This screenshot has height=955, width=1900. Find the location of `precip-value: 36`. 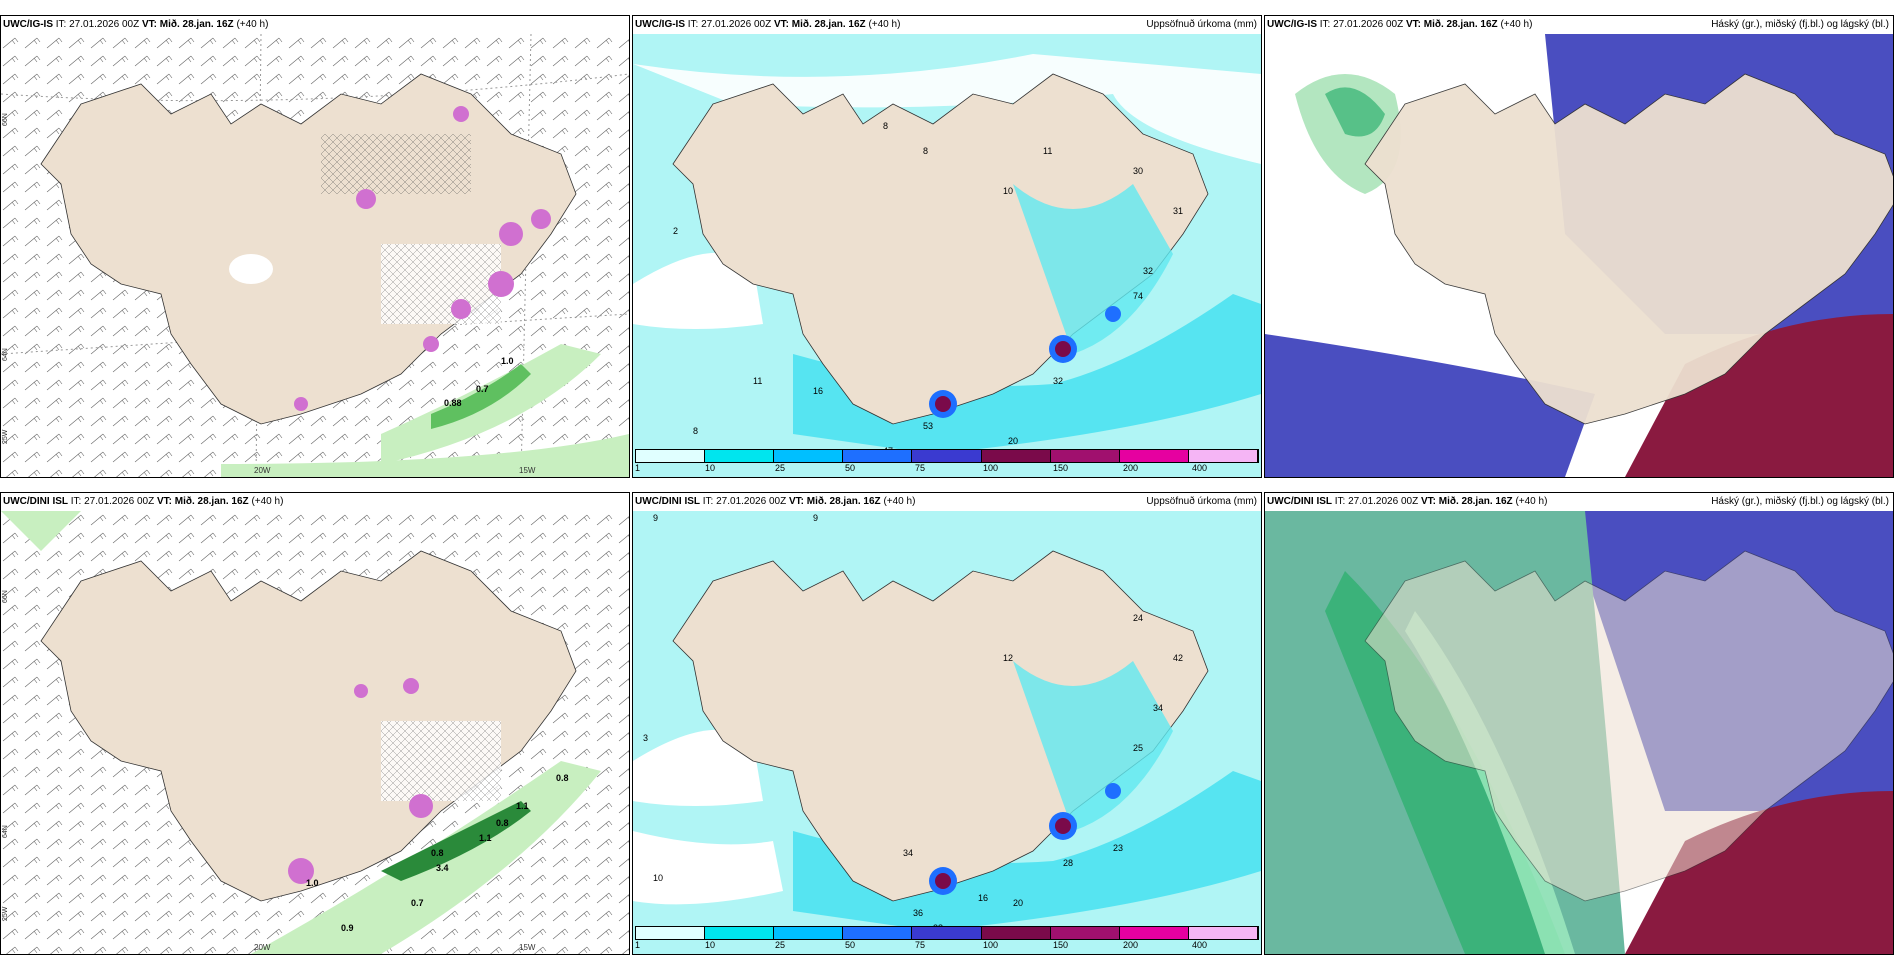

precip-value: 36 is located at coordinates (918, 913).